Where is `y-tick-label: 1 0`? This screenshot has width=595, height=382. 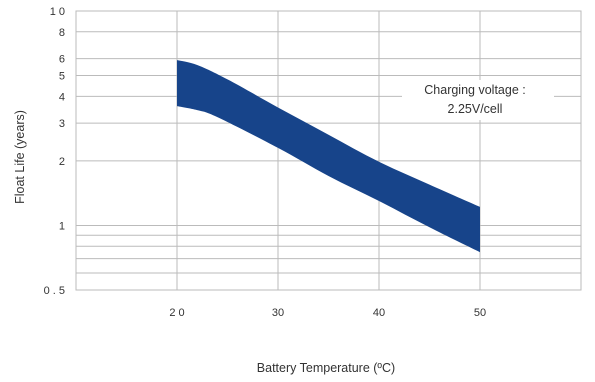 y-tick-label: 1 0 is located at coordinates (57, 12).